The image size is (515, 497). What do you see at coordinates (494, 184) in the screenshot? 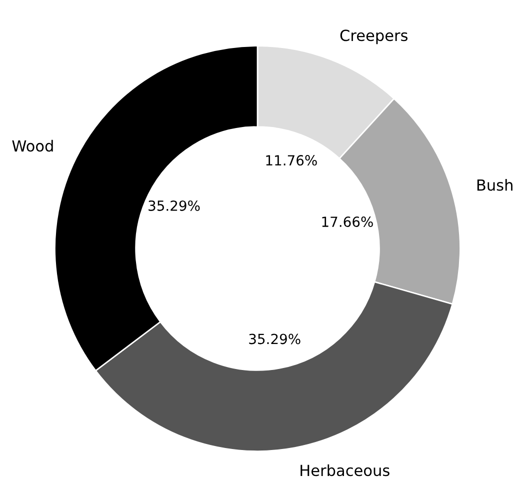
I see `slice-label: Bush` at bounding box center [494, 184].